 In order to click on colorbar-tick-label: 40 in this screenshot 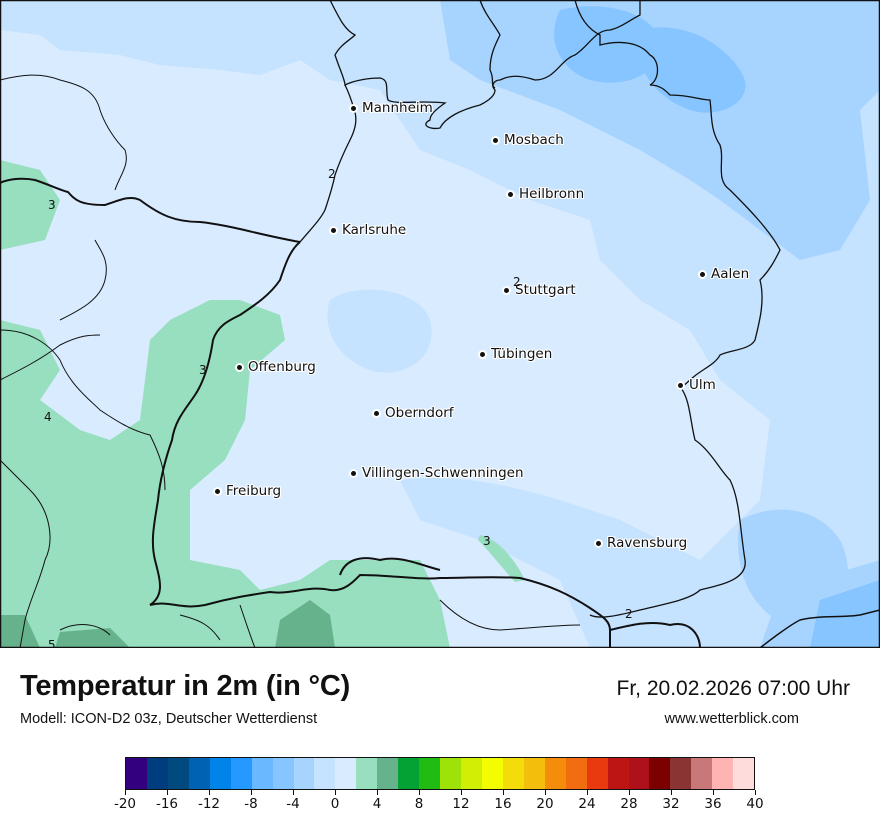, I will do `click(755, 804)`.